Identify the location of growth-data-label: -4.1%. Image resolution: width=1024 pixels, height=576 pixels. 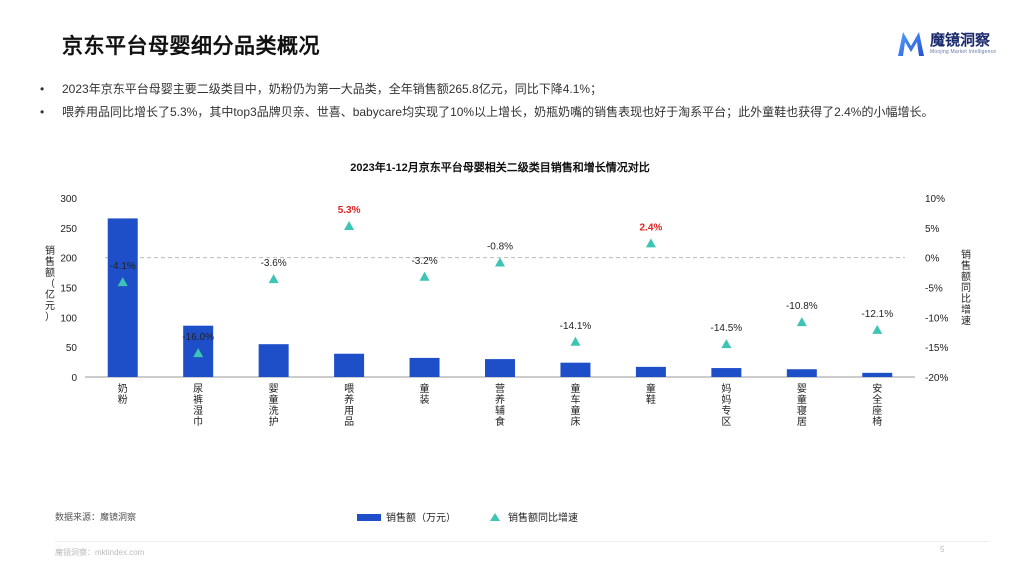
(123, 266).